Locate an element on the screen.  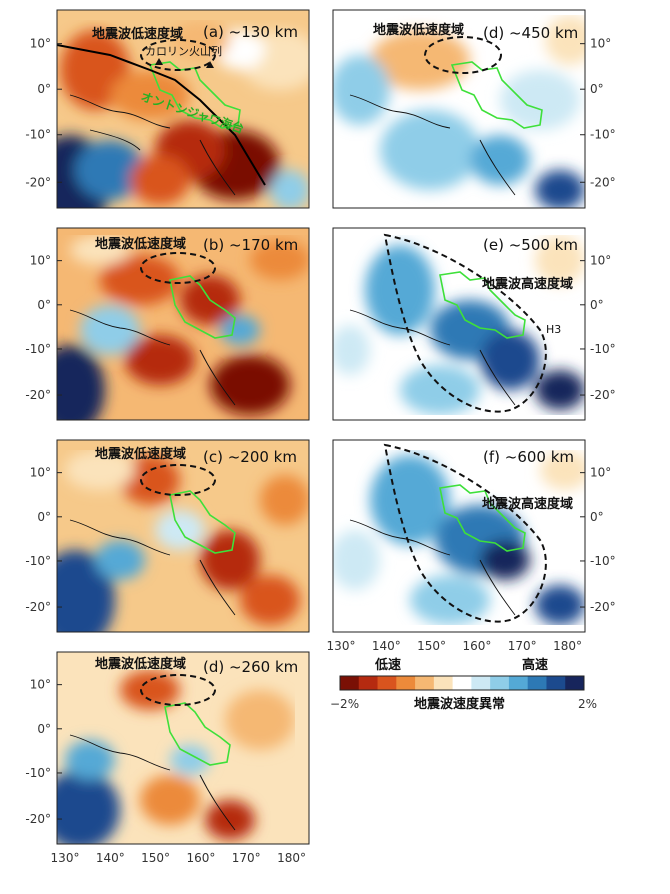
panel-a: 地震波低速度域 (a) ~130 km カロリン火山列 オントンジャワ海台 is located at coordinates (183, 109).